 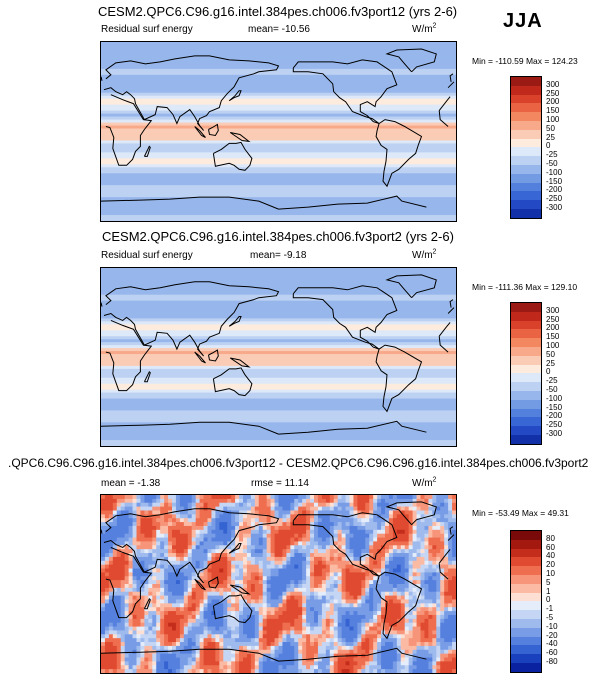 I want to click on panel2-mean-label: mean= -9.18, so click(x=278, y=255).